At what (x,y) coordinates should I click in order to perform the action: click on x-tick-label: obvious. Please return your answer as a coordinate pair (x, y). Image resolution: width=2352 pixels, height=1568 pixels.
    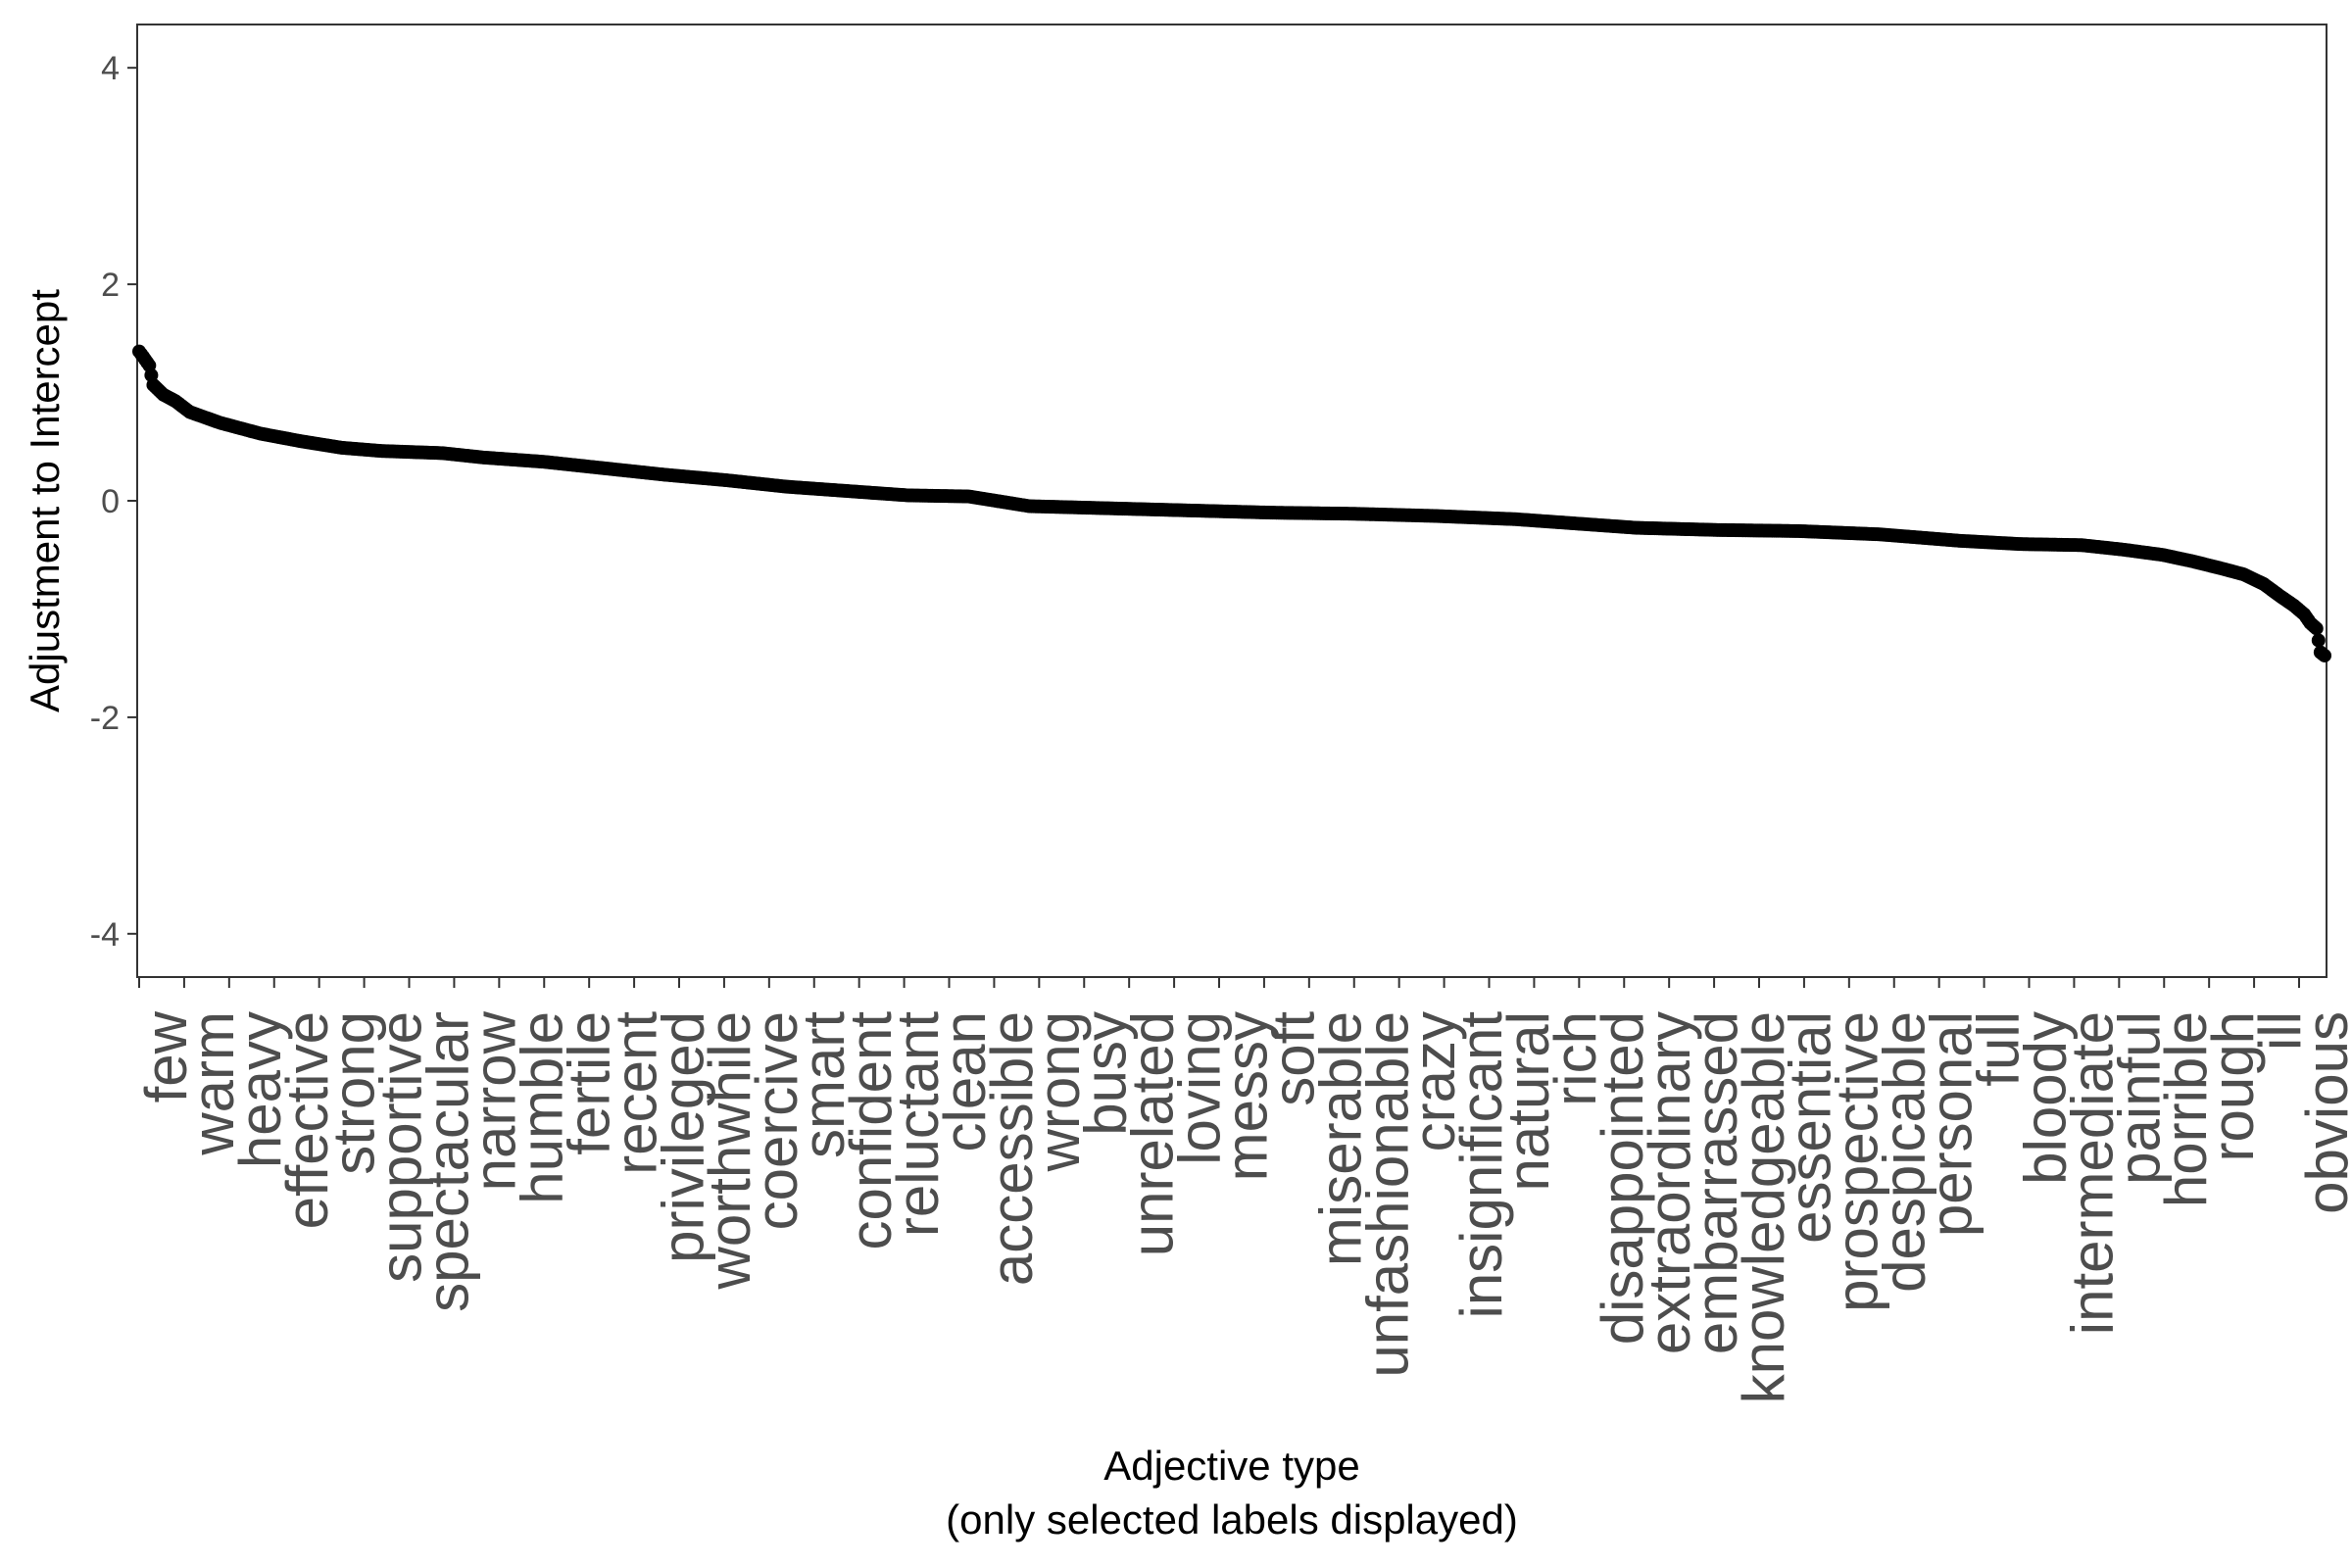
    Looking at the image, I should click on (2323, 1112).